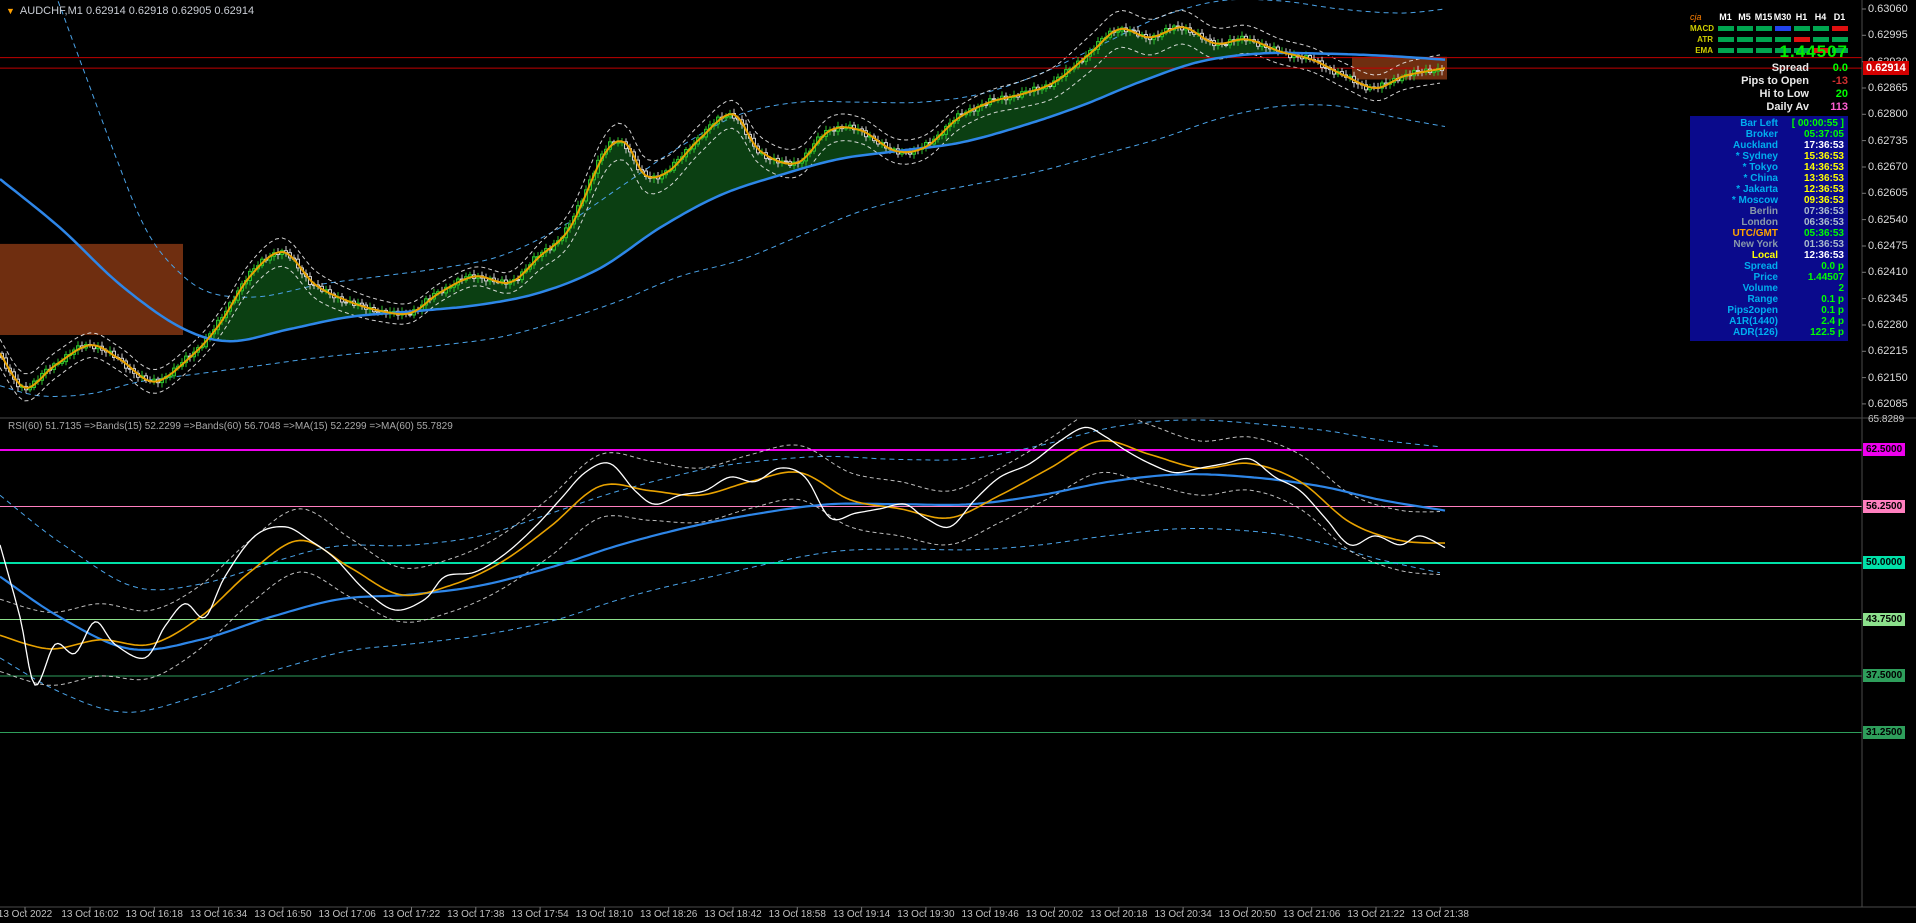 This screenshot has width=1916, height=923. Describe the element at coordinates (1840, 80) in the screenshot. I see `quote-row-value: -13` at that location.